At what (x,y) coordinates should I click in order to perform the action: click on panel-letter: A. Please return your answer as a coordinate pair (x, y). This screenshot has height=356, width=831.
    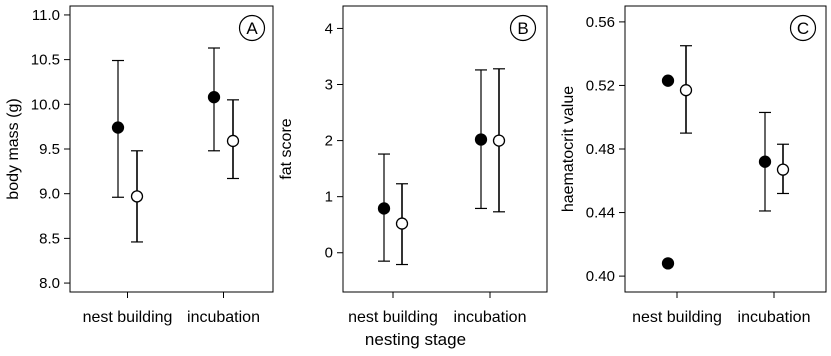
    Looking at the image, I should click on (252, 28).